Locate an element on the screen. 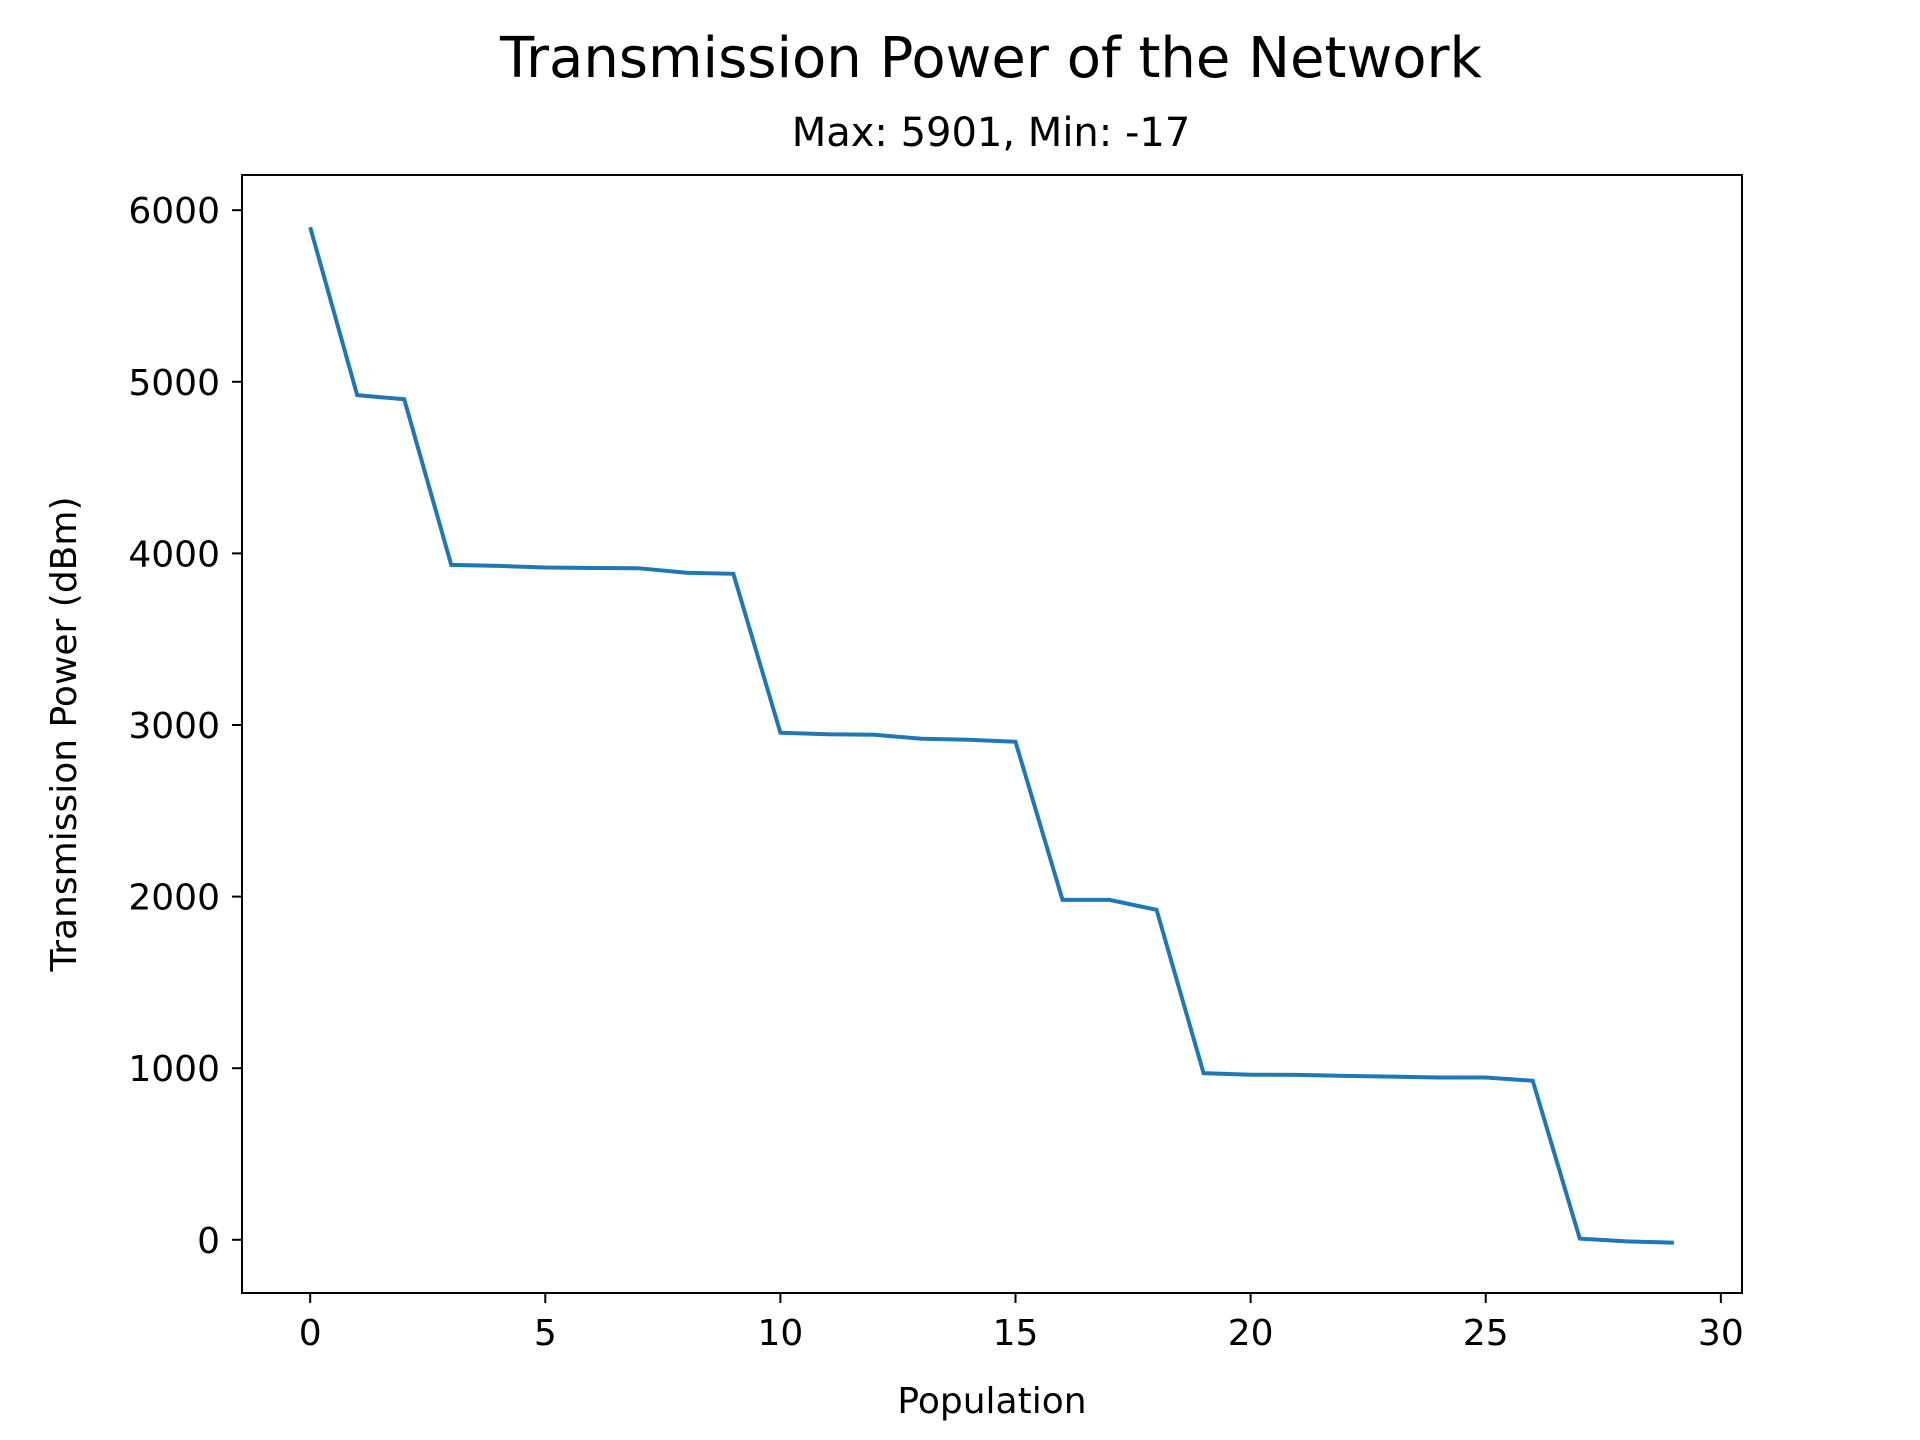  x-axis-label: Population is located at coordinates (991, 1401).